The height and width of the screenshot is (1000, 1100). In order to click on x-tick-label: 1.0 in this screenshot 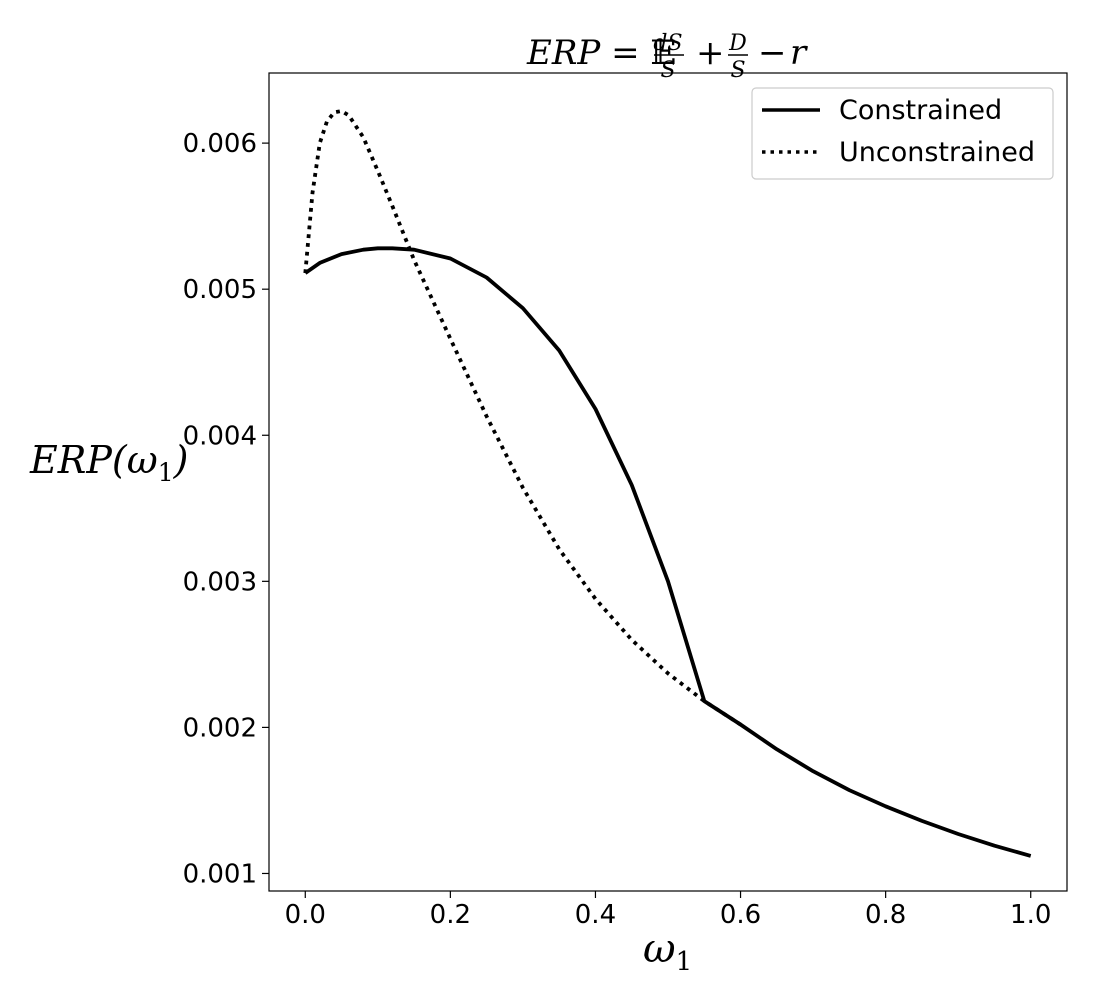, I will do `click(1030, 915)`.